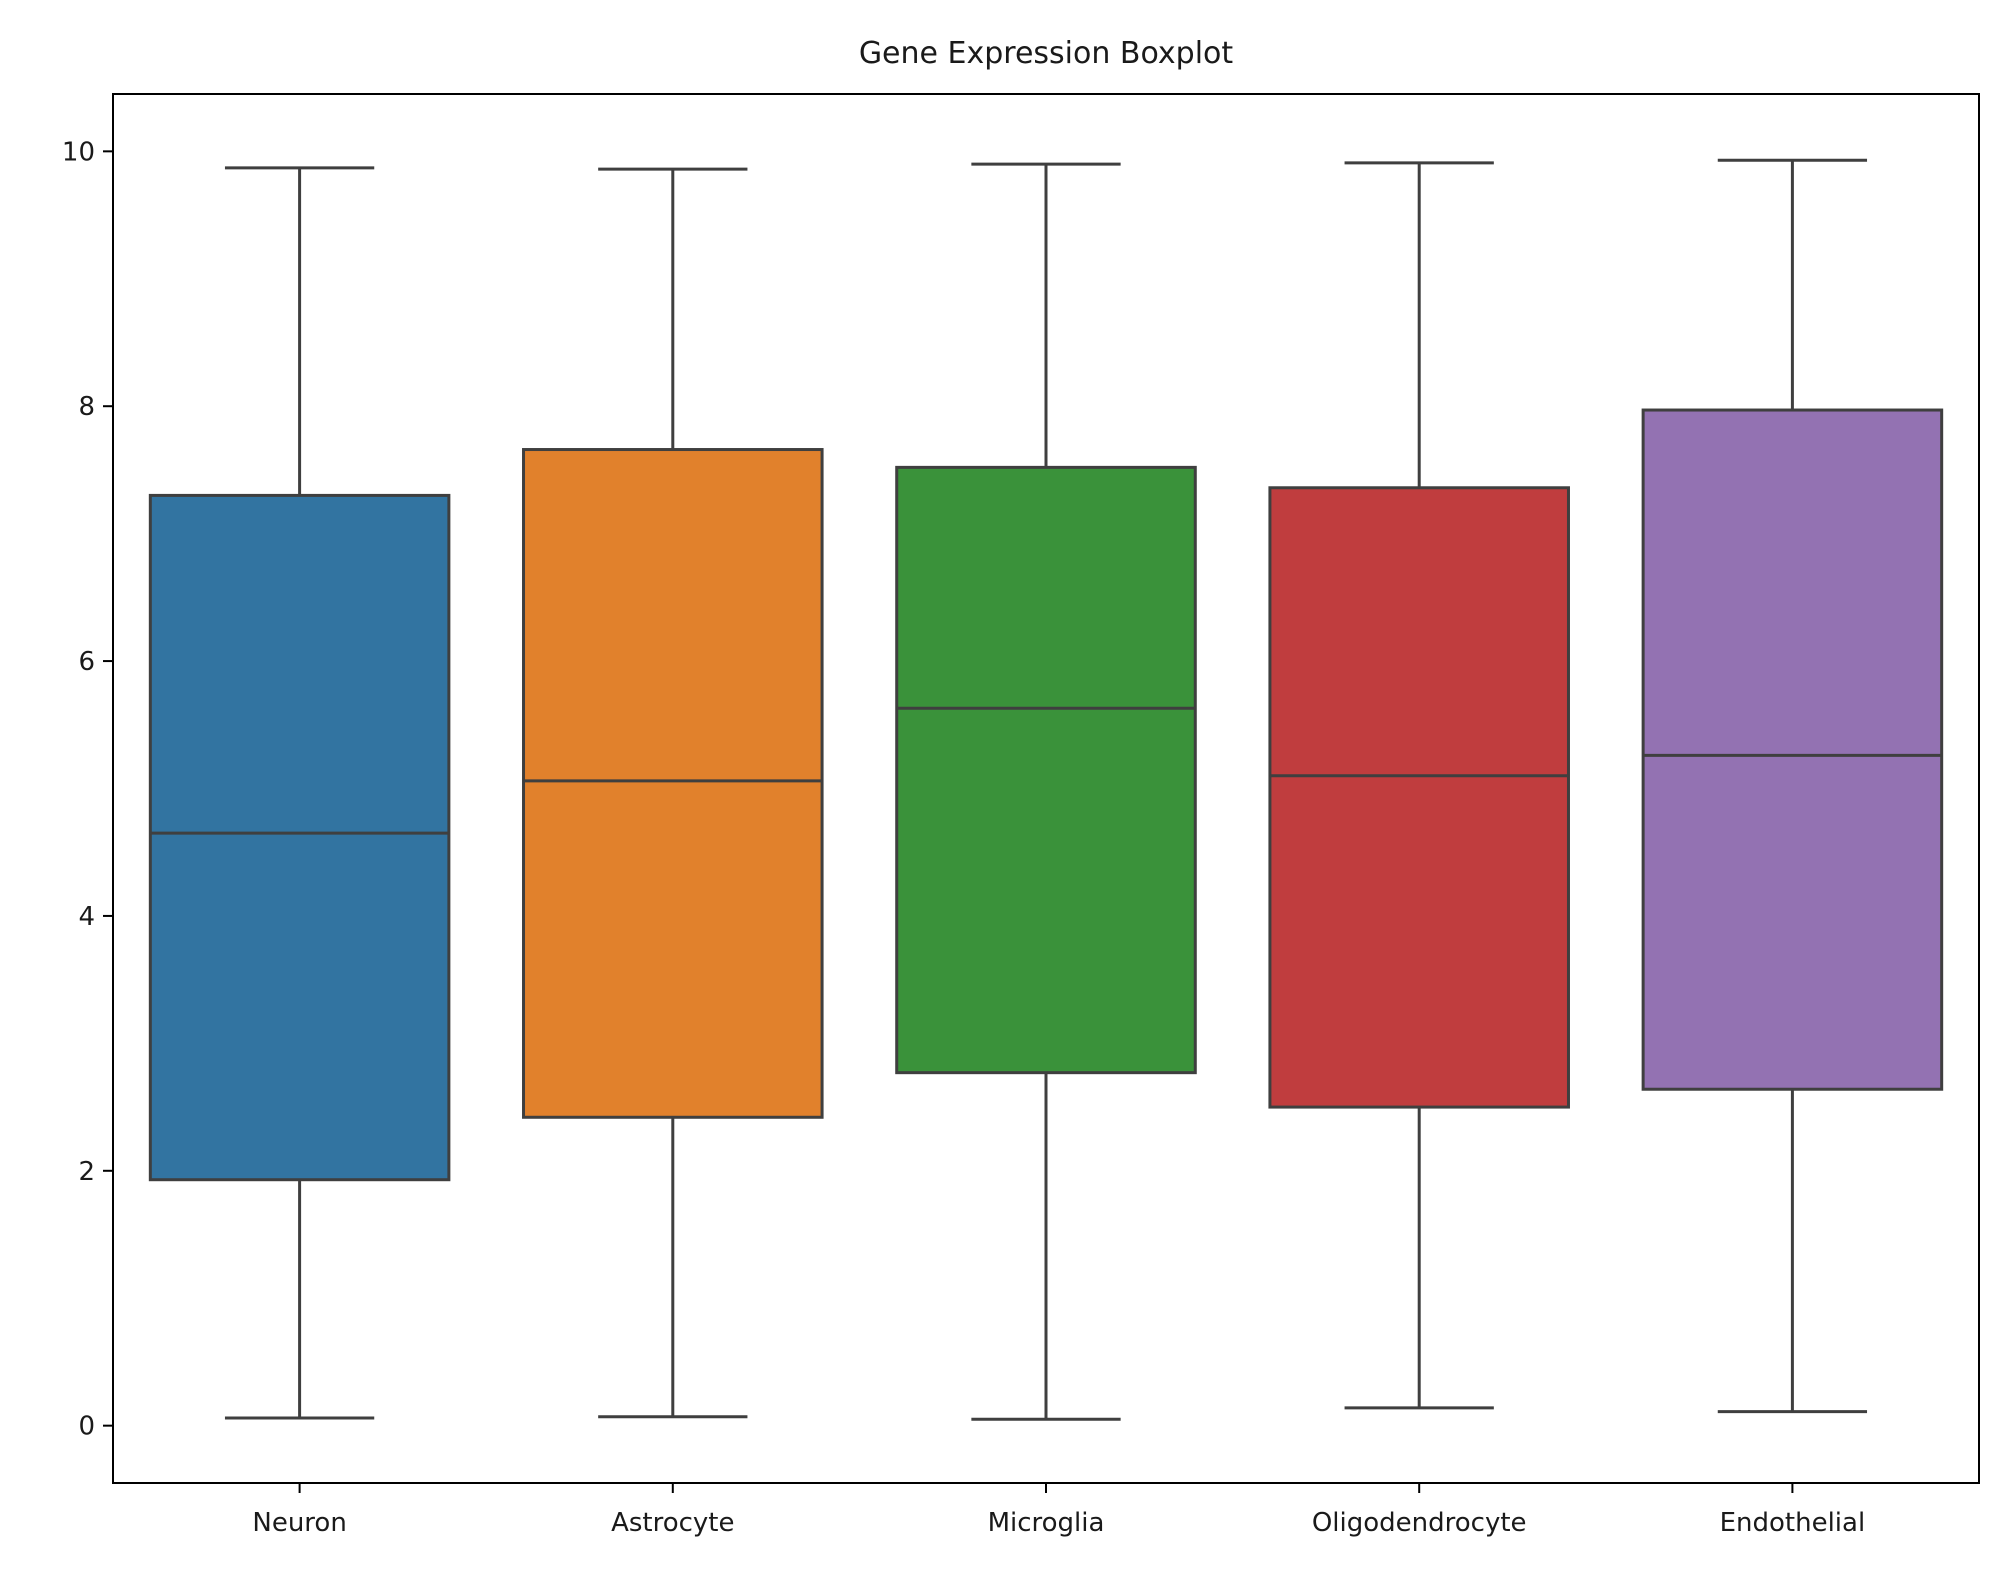 The width and height of the screenshot is (2002, 1580). Describe the element at coordinates (87, 789) in the screenshot. I see `y-axis: 0 2 4 6 8 10` at that location.